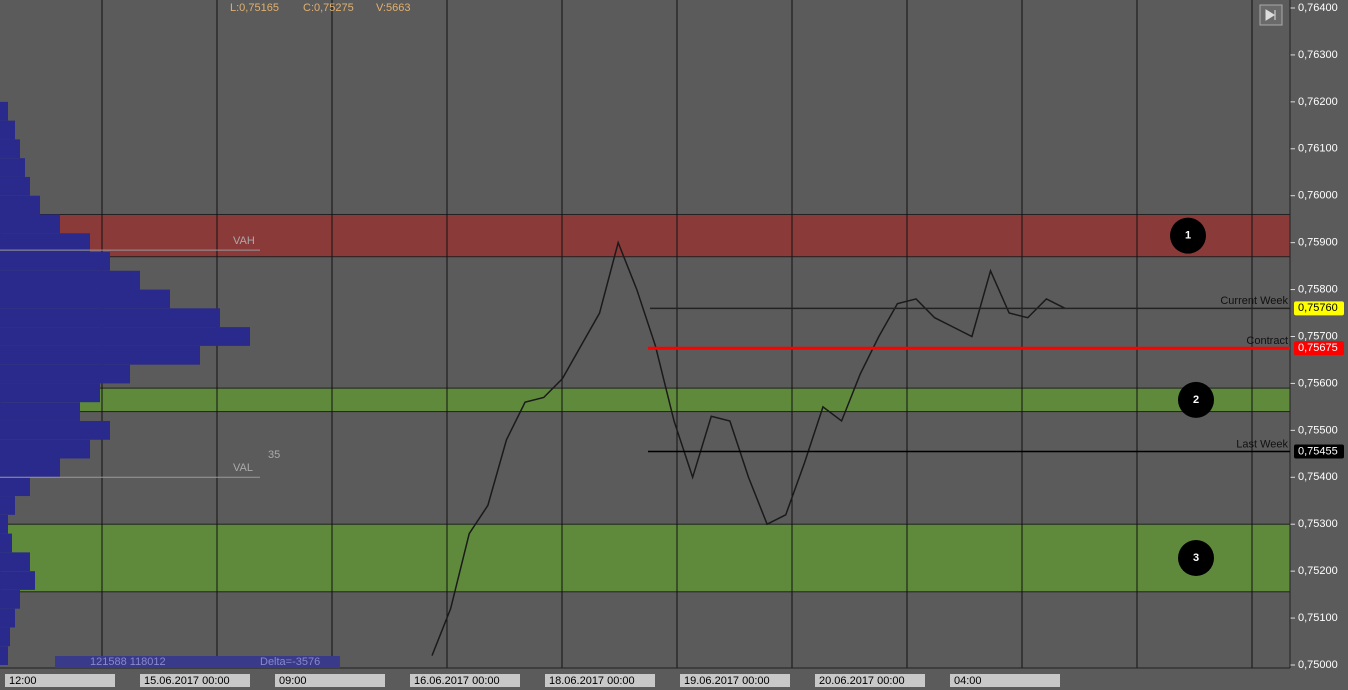 Image resolution: width=1348 pixels, height=690 pixels. Describe the element at coordinates (1254, 301) in the screenshot. I see `level-name: Current Week` at that location.